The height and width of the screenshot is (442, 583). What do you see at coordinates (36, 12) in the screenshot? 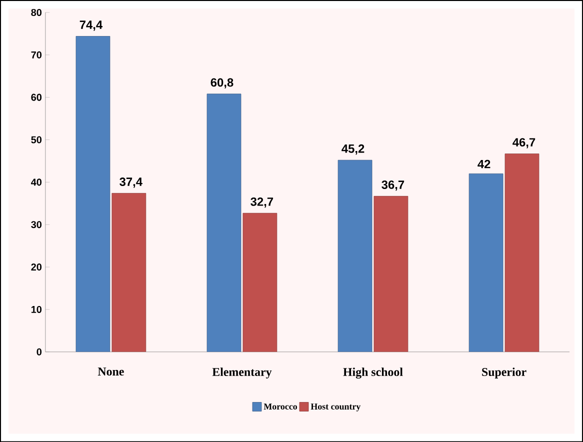
I see `y-tick-label: 80` at bounding box center [36, 12].